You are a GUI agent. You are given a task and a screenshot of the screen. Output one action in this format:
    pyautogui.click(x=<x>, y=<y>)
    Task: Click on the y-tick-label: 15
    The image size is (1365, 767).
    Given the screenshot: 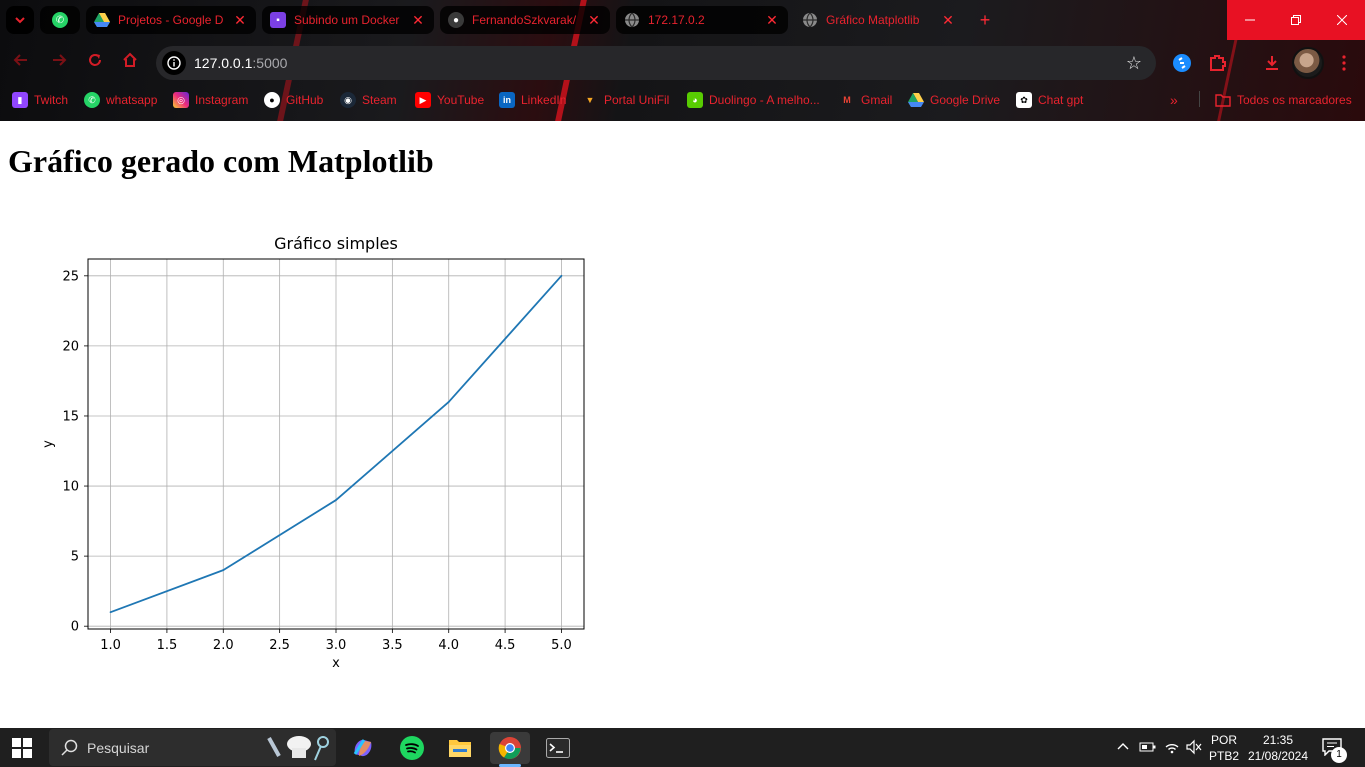 What is the action you would take?
    pyautogui.click(x=70, y=416)
    